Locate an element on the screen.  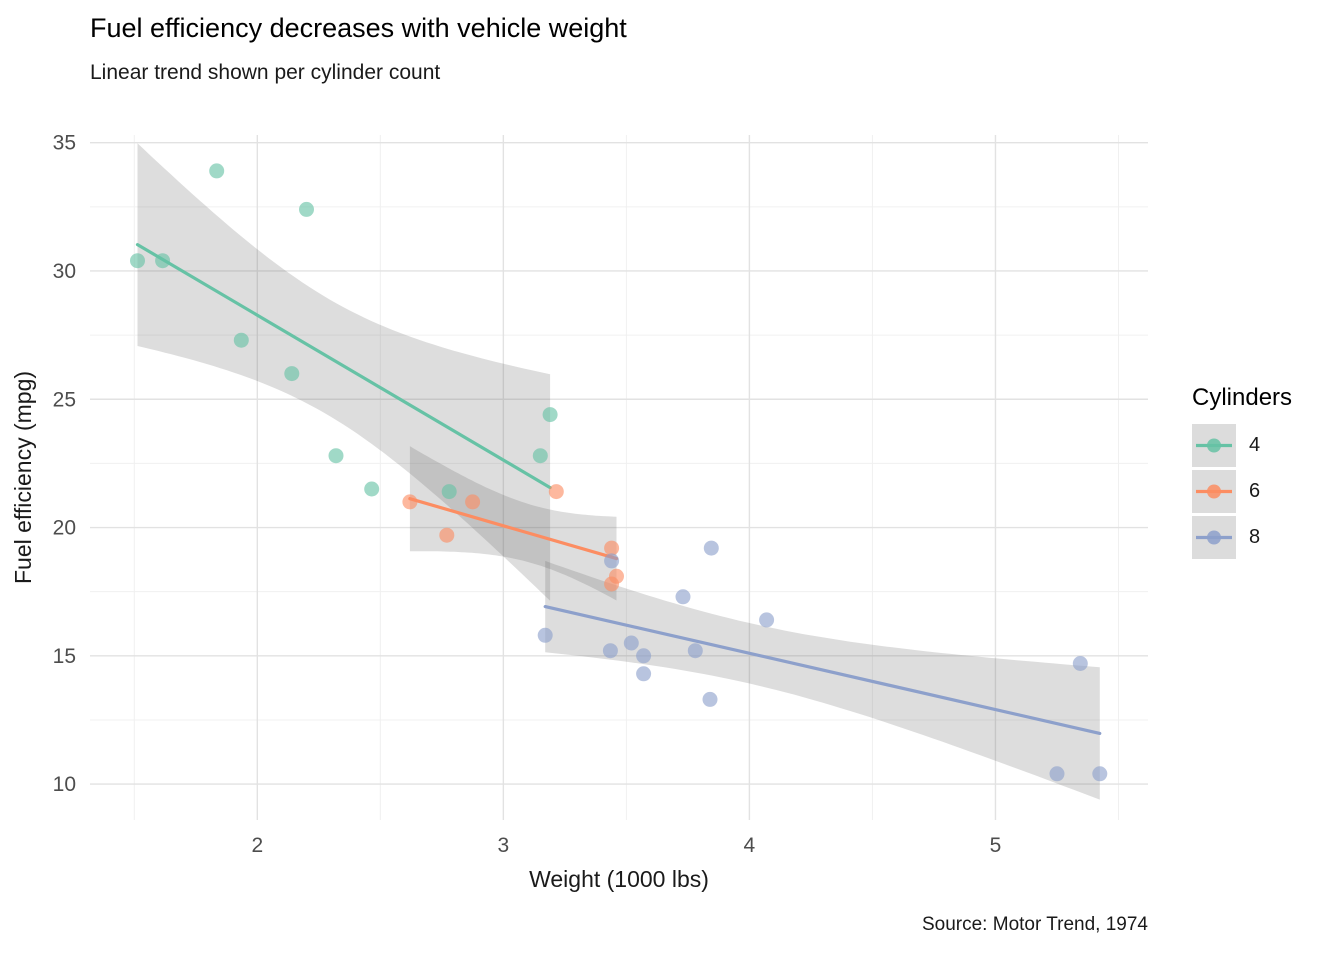
legend-label: 8 is located at coordinates (1255, 537).